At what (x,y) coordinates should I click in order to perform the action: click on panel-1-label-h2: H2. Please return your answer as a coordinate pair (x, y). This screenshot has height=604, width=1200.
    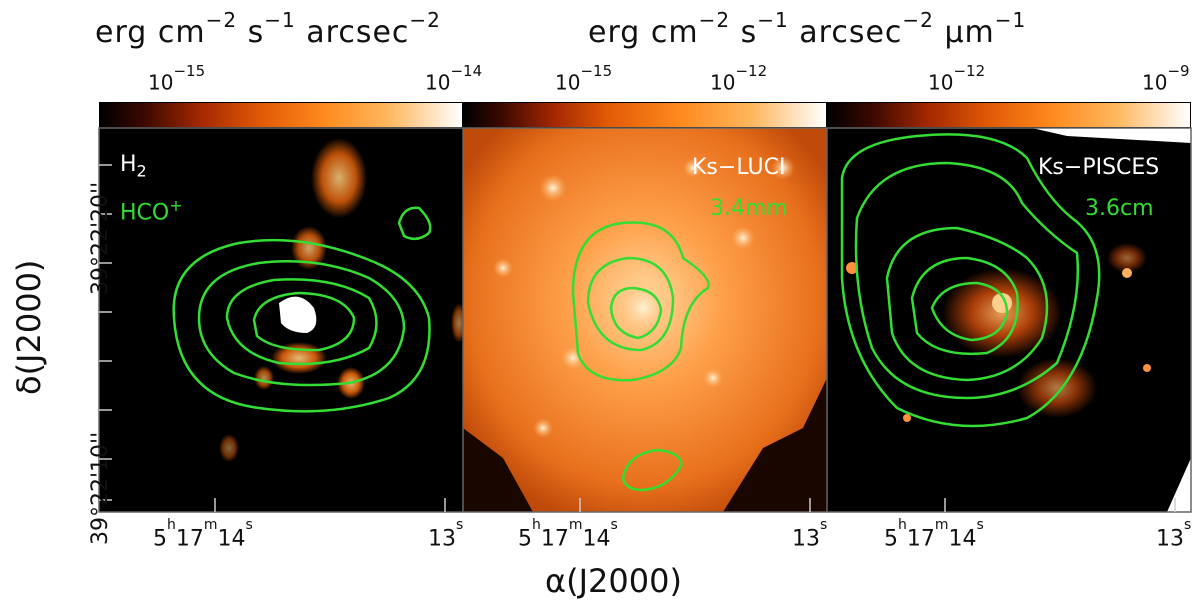
    Looking at the image, I should click on (133, 166).